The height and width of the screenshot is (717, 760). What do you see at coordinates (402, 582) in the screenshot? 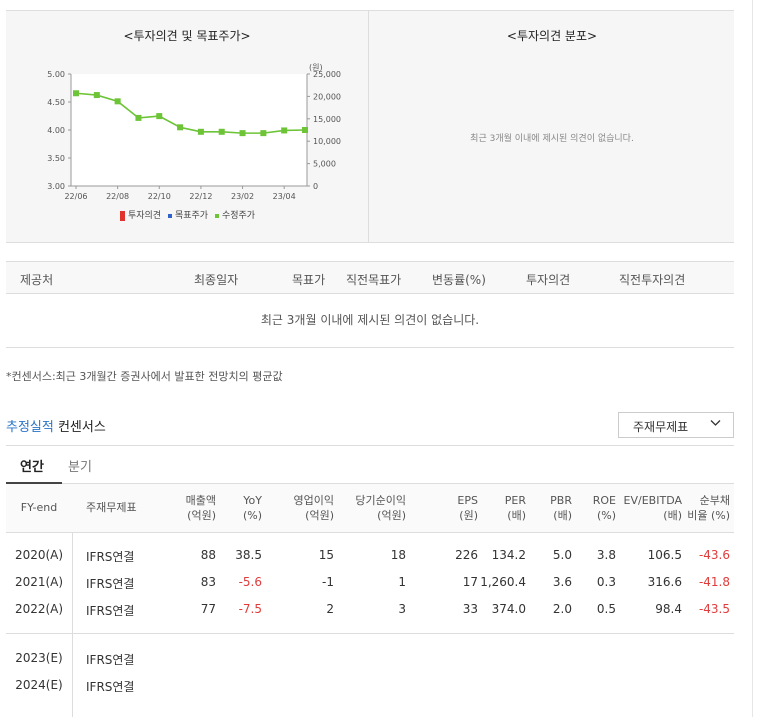
I see `cell-net: 1` at bounding box center [402, 582].